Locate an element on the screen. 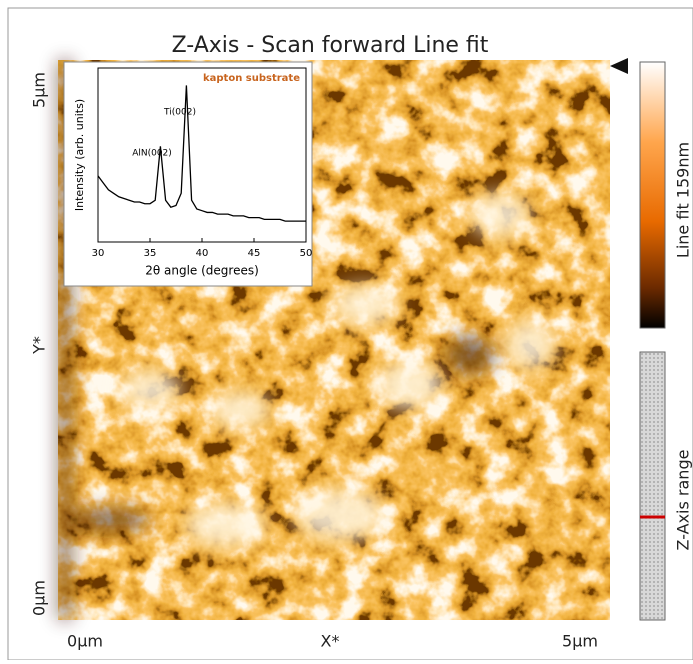 The width and height of the screenshot is (693, 664). y-bottom-label: 0µm is located at coordinates (39, 598).